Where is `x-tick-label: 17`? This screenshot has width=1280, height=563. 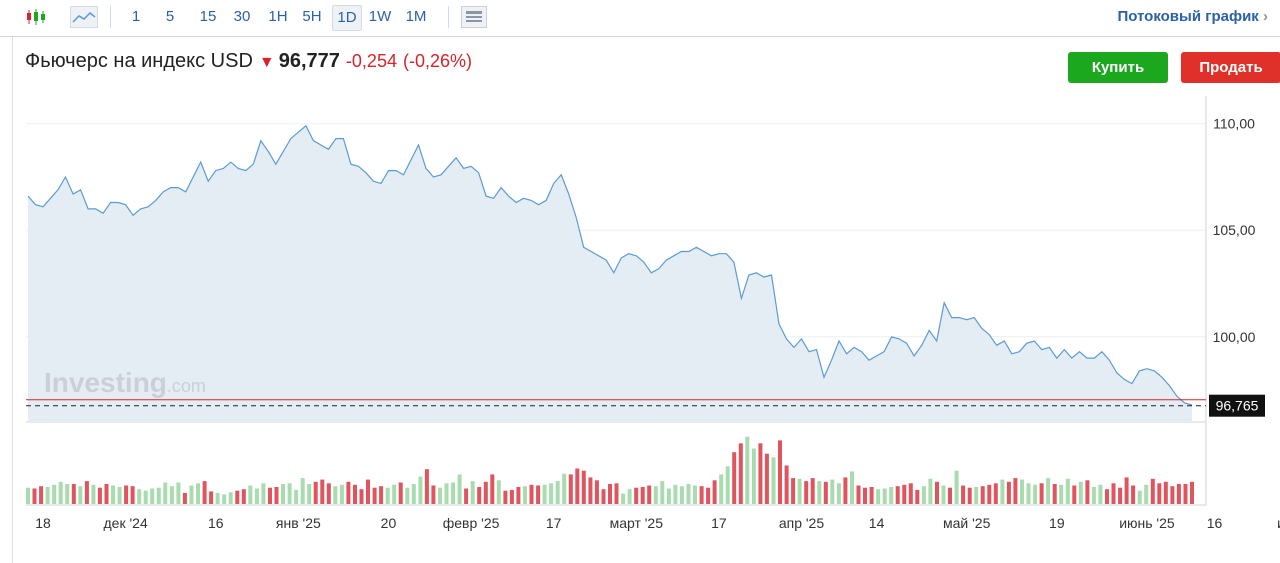 x-tick-label: 17 is located at coordinates (554, 523).